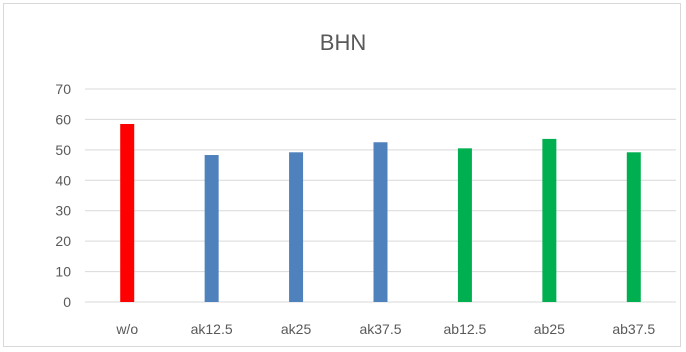  What do you see at coordinates (63, 195) in the screenshot?
I see `y-axis-tick-labels: 0 10 20 30 40 50 60 70` at bounding box center [63, 195].